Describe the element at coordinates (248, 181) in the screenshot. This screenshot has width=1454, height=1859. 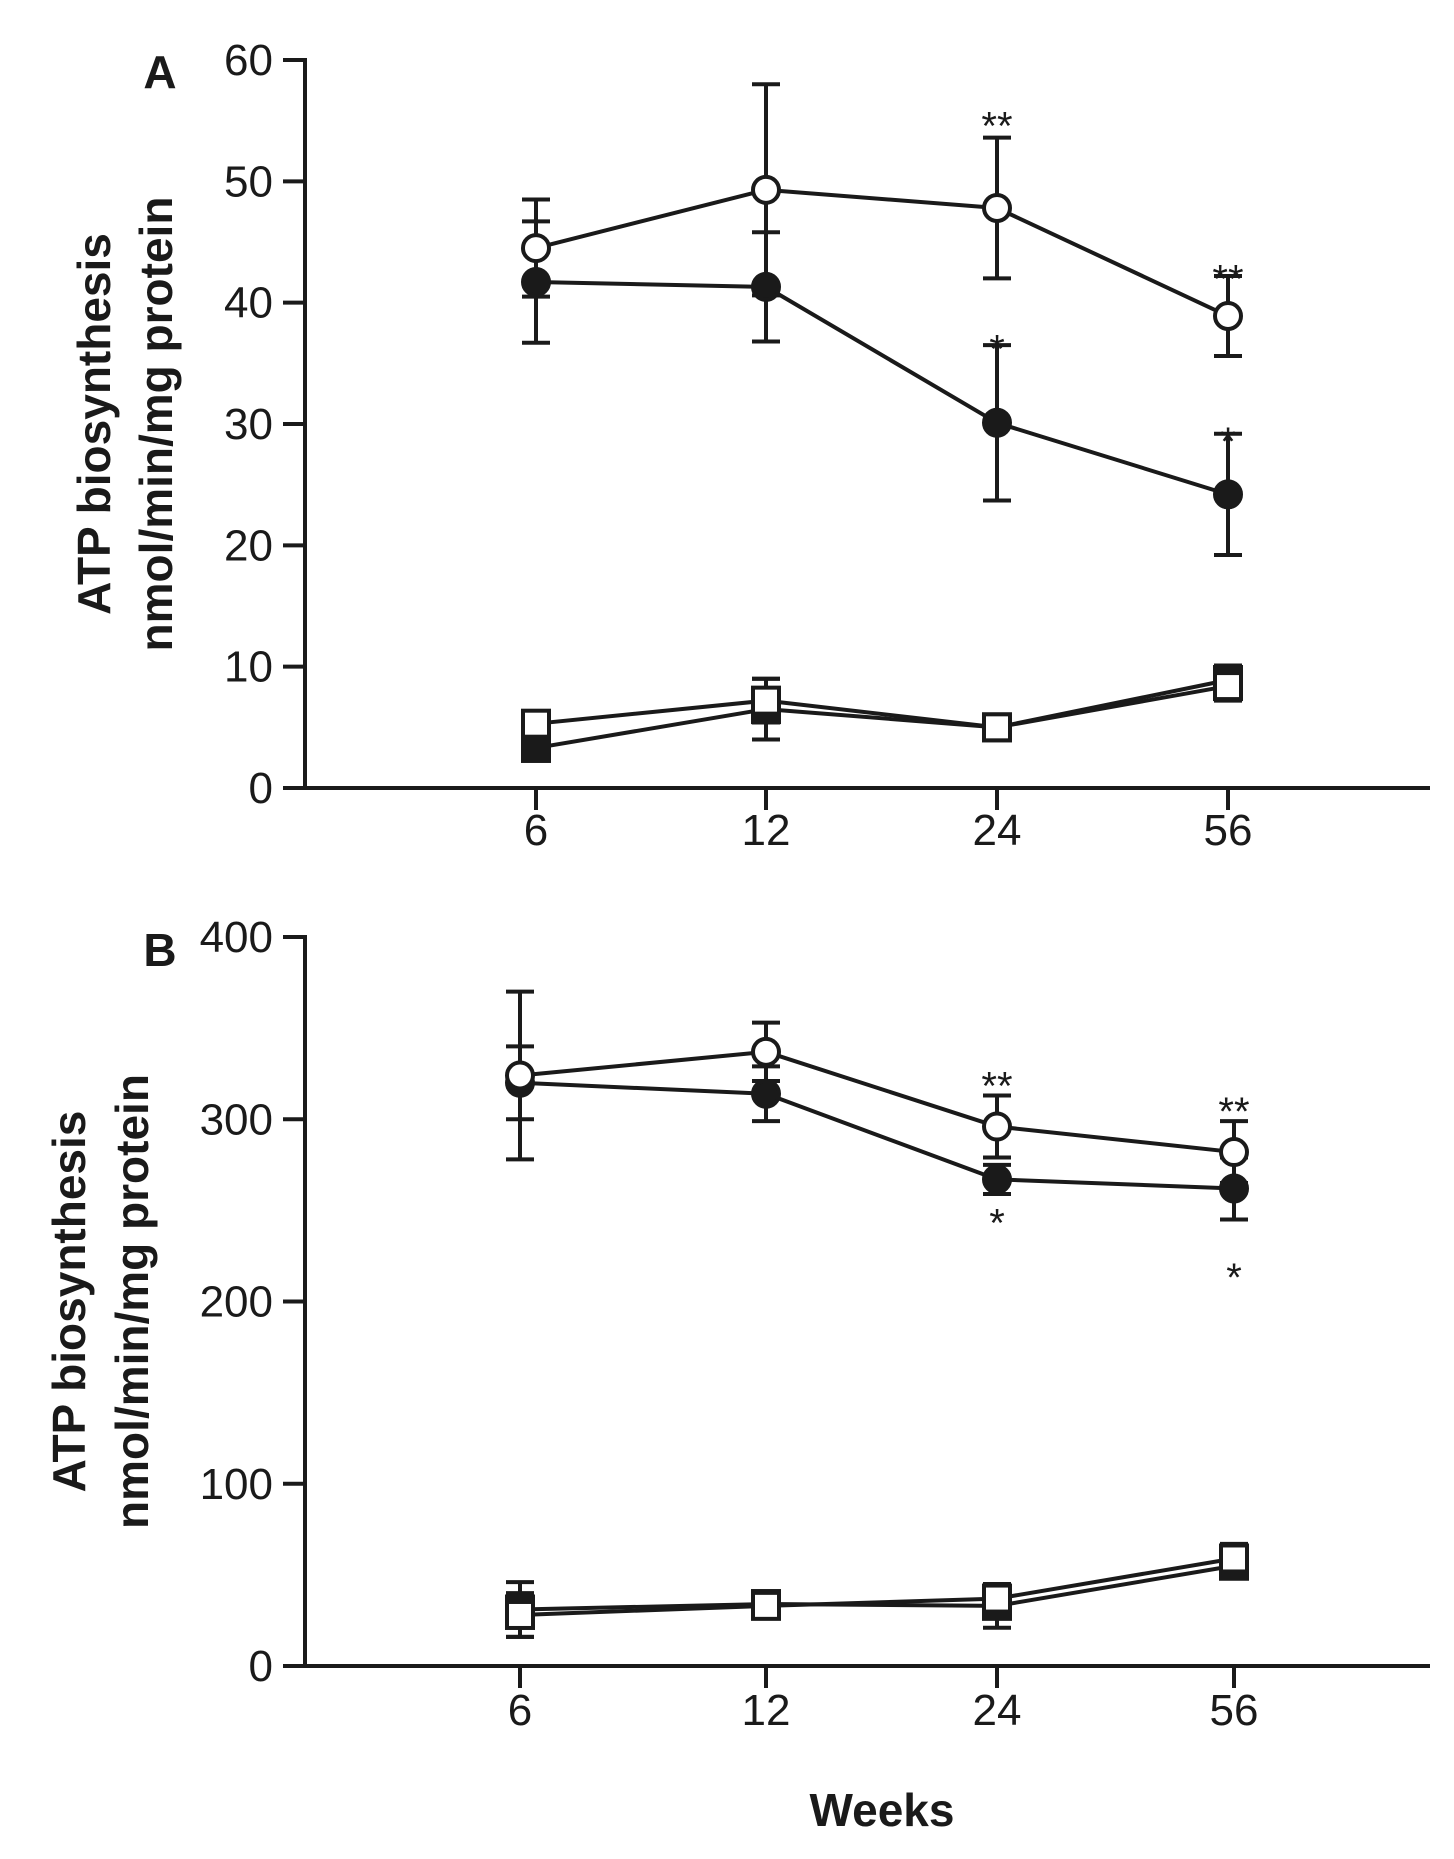
I see `y-tick-label: 50` at that location.